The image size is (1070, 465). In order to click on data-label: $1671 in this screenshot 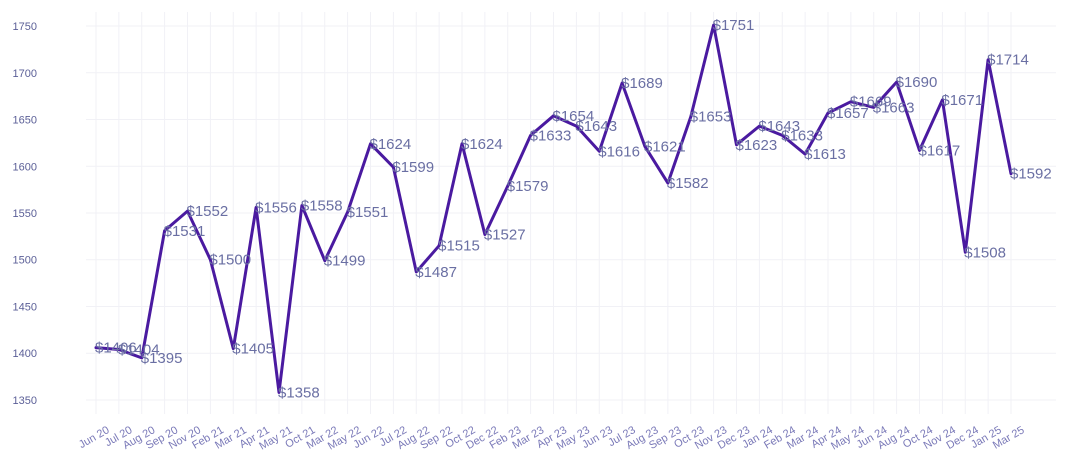, I will do `click(962, 100)`.